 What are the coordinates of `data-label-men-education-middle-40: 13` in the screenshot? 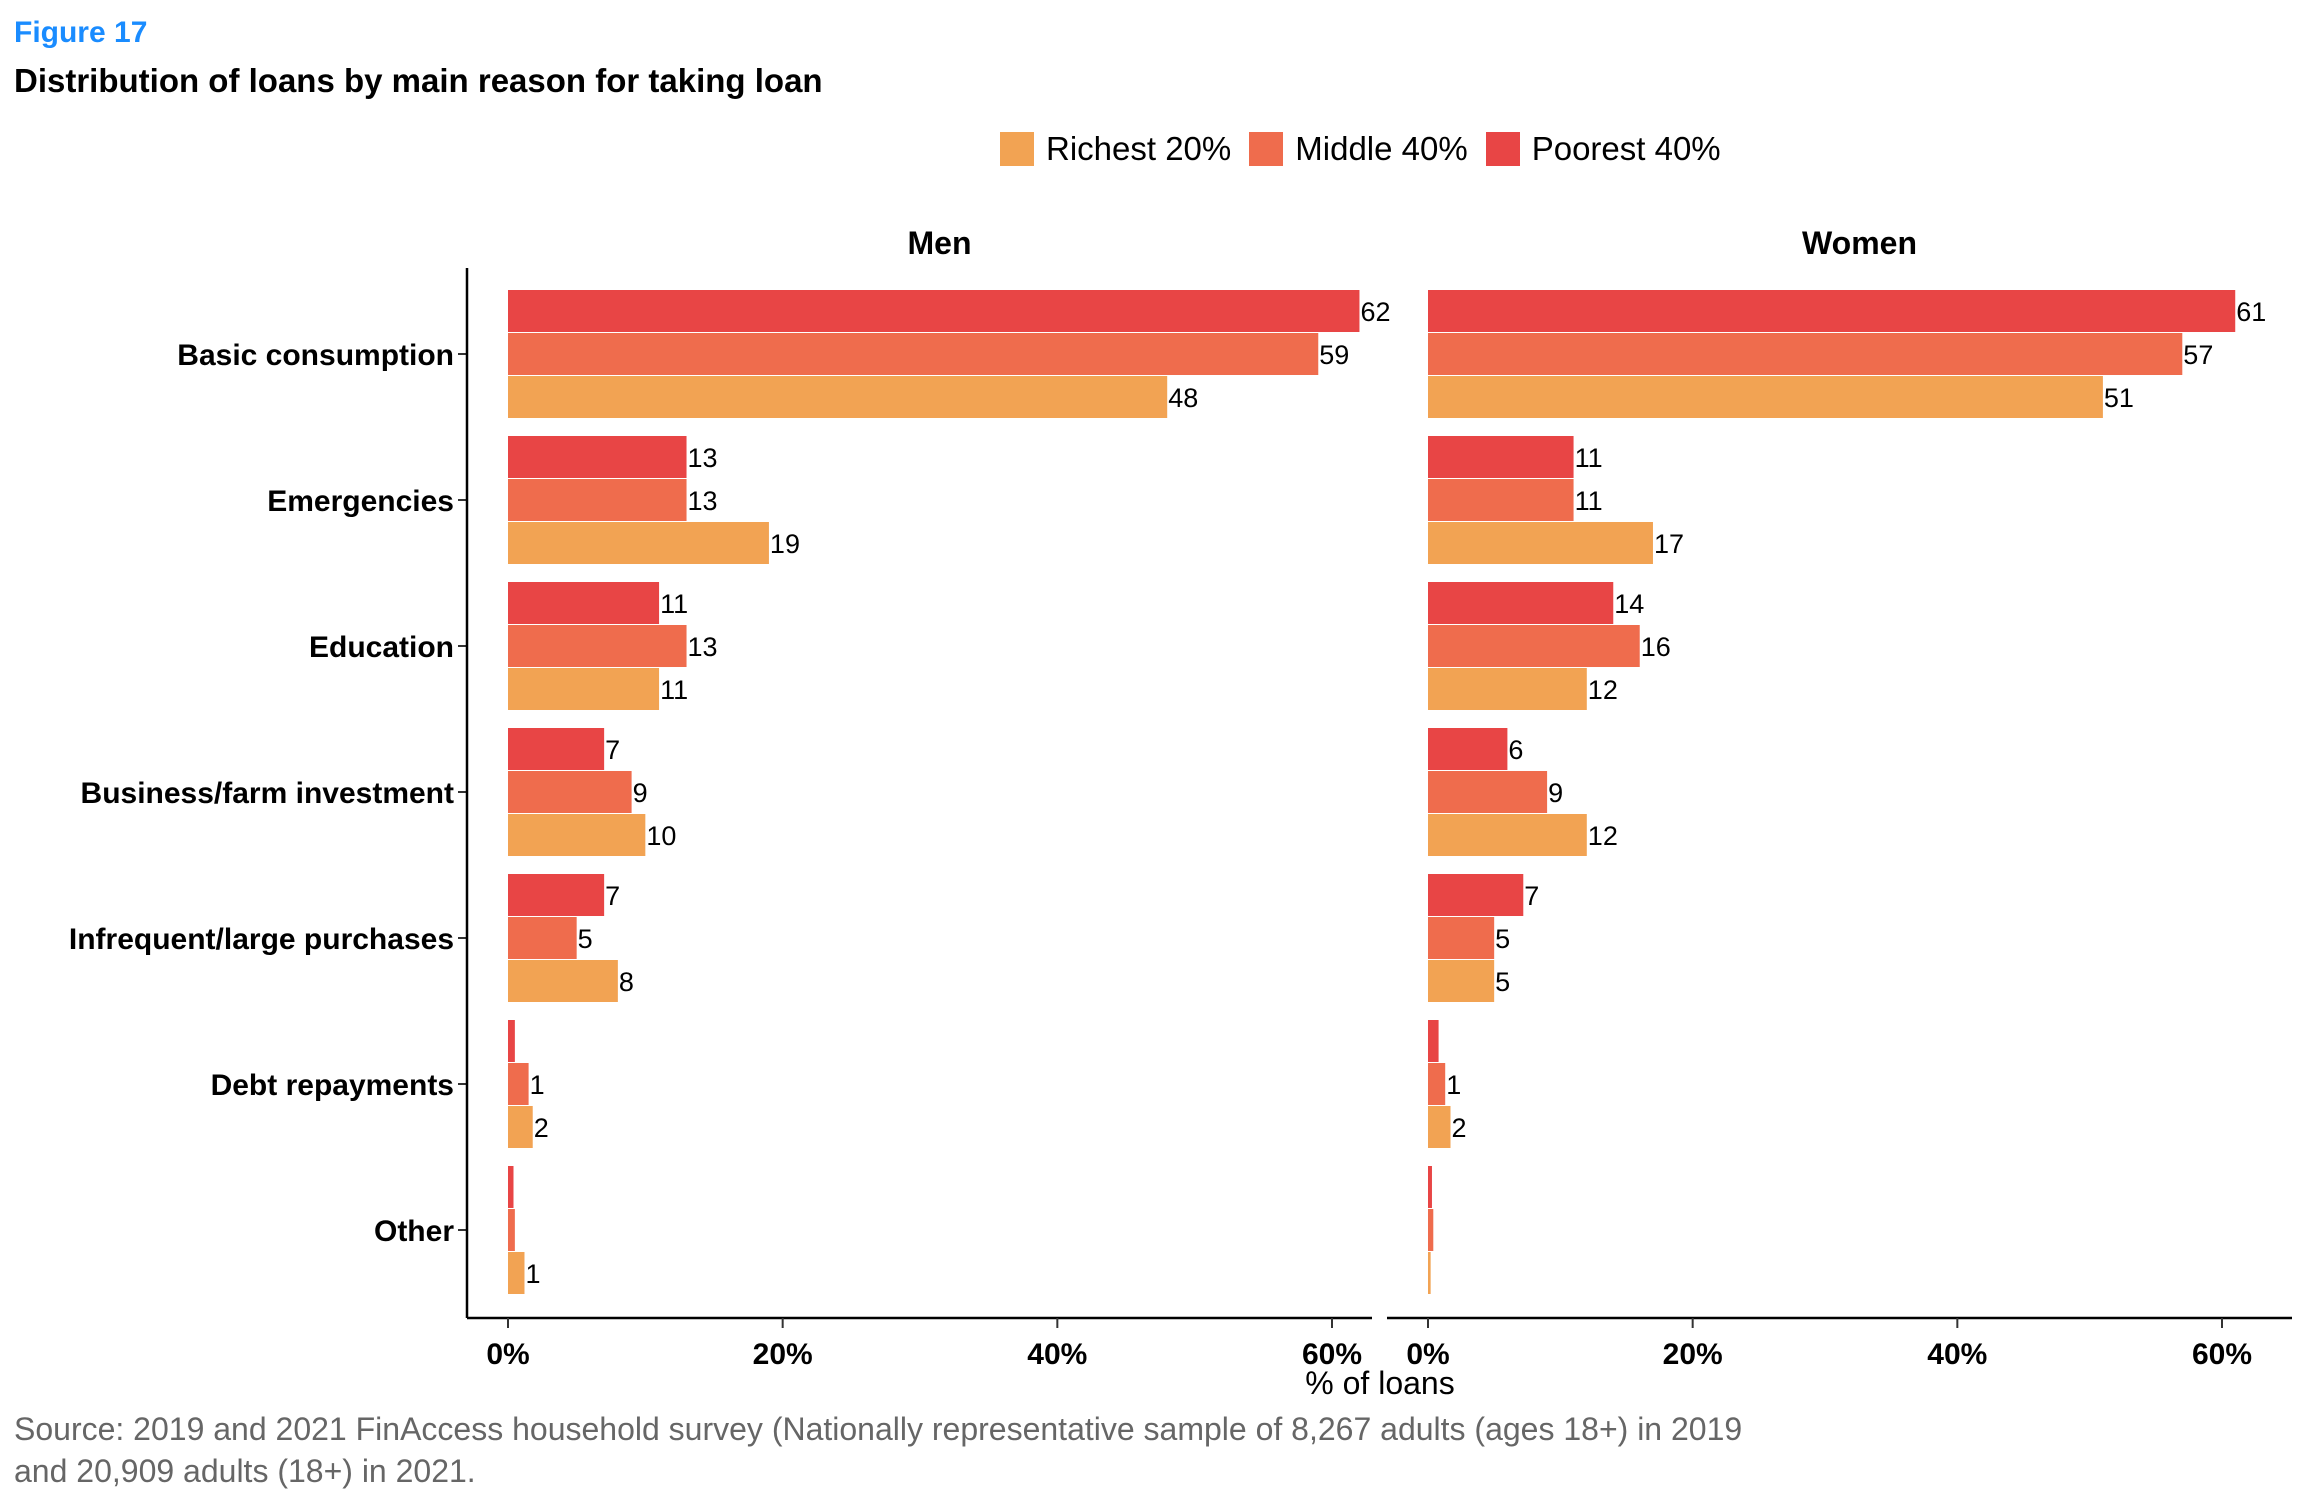 It's located at (703, 647).